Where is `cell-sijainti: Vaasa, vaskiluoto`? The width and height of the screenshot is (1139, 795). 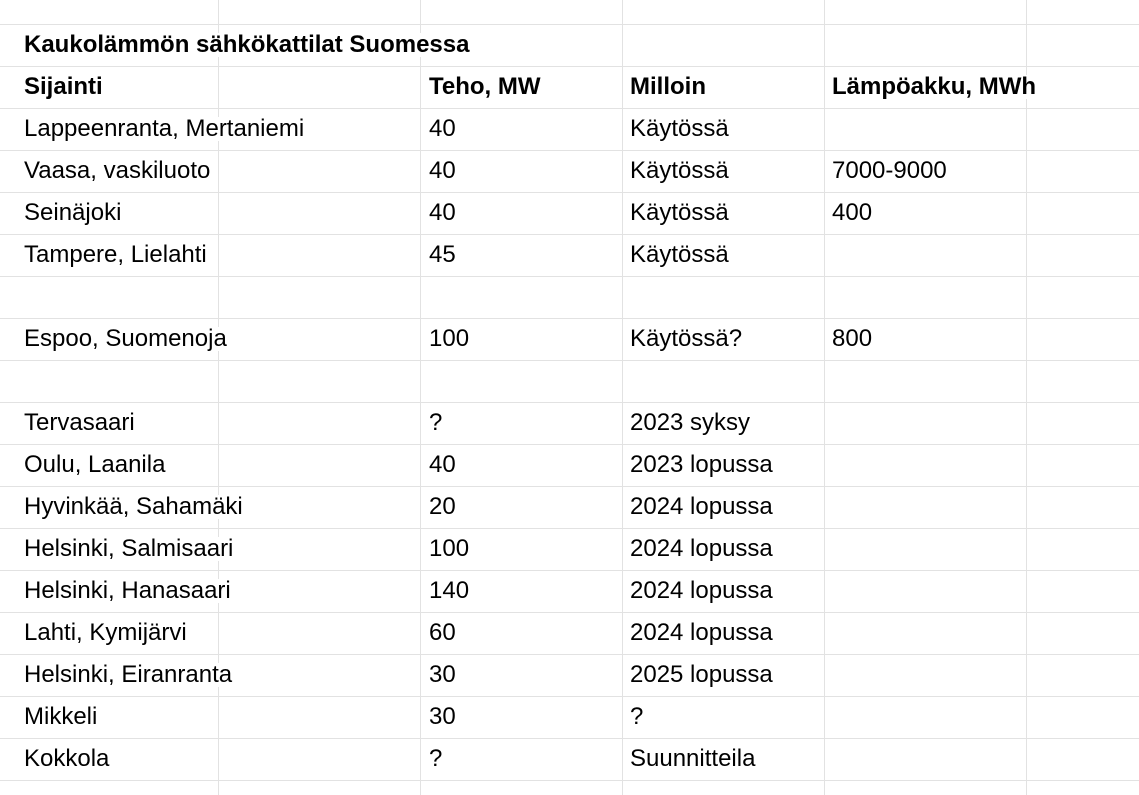 cell-sijainti: Vaasa, vaskiluoto is located at coordinates (119, 171).